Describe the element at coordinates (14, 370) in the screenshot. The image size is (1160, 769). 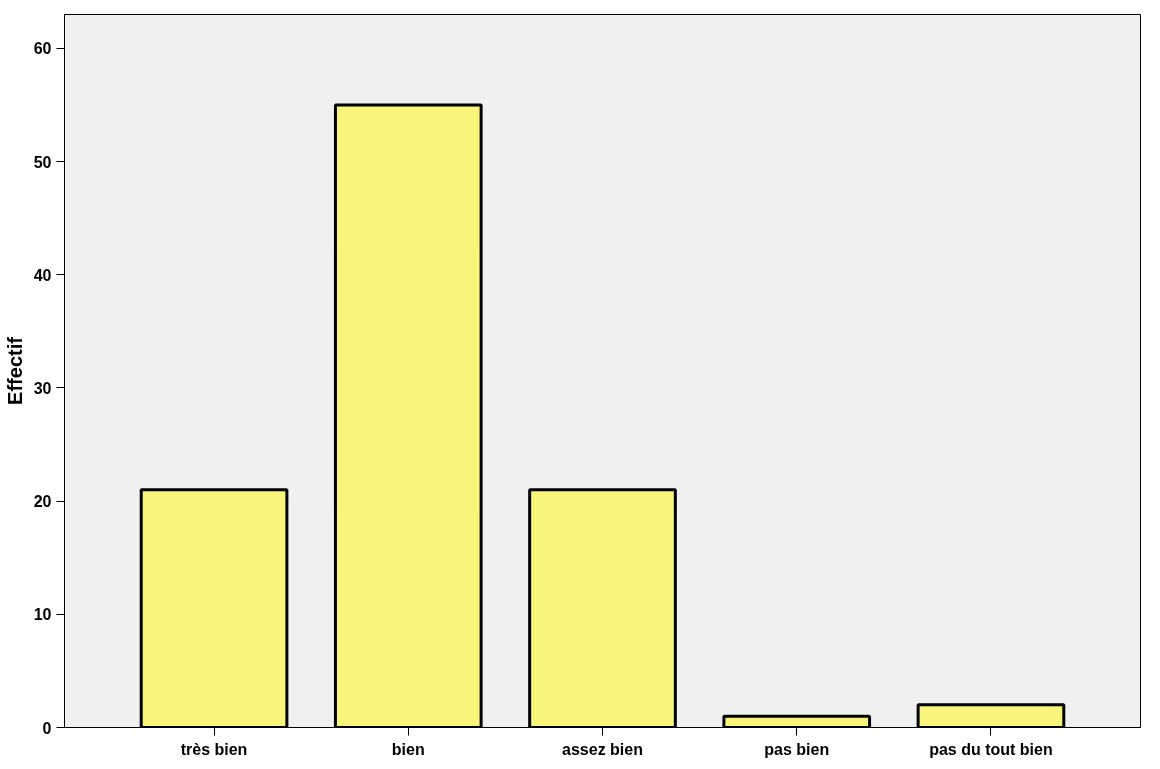
I see `y-axis-title: Effectif` at that location.